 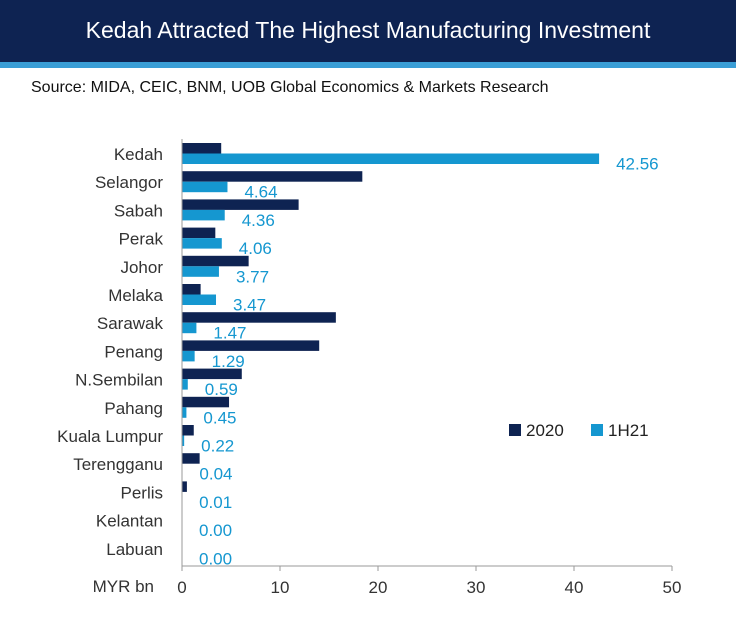 What do you see at coordinates (119, 380) in the screenshot?
I see `category-label-8: N.Sembilan` at bounding box center [119, 380].